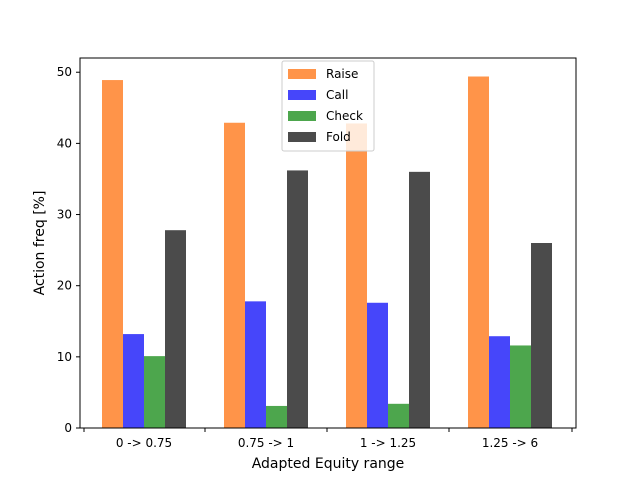  Describe the element at coordinates (64, 357) in the screenshot. I see `y-tick-label: 10` at that location.